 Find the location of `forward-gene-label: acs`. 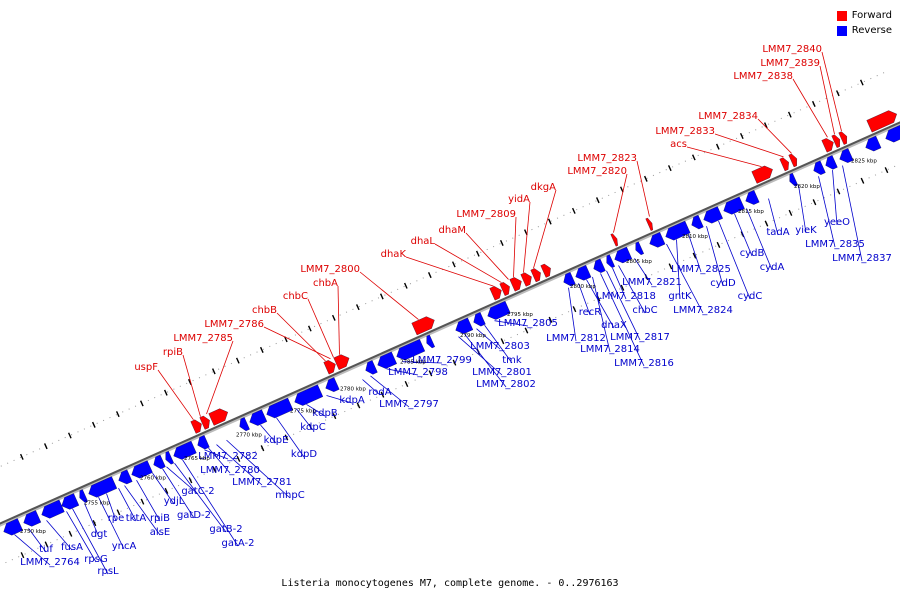

forward-gene-label: acs is located at coordinates (678, 144).